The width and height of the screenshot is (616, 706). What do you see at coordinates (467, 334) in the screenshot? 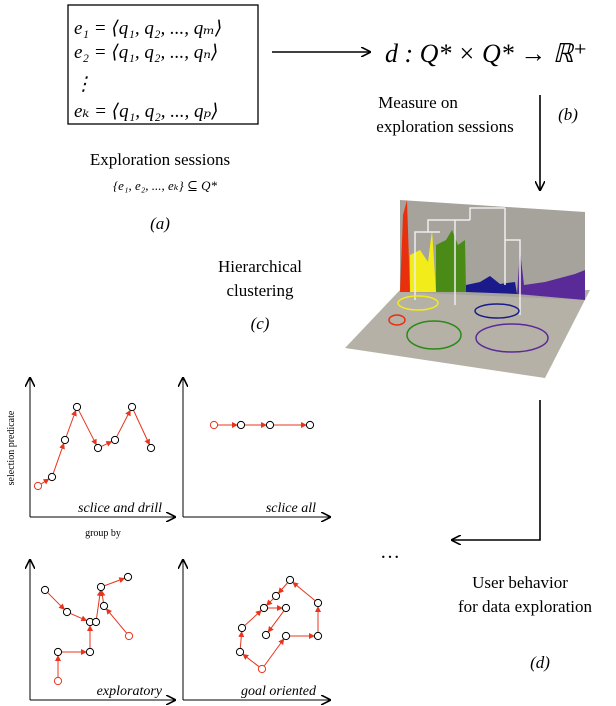
I see `floor` at bounding box center [467, 334].